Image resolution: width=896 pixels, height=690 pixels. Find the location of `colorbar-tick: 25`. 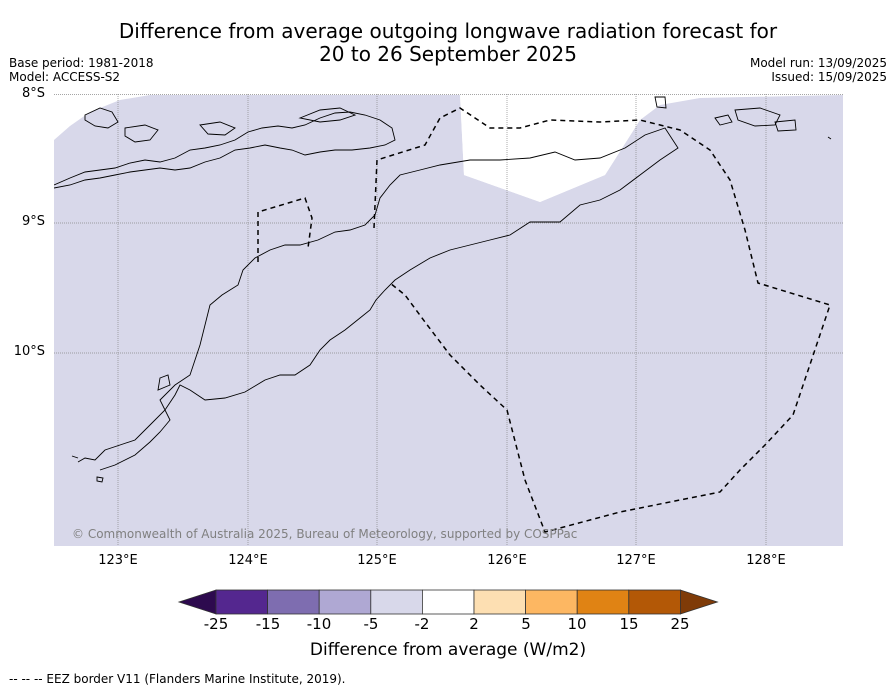

colorbar-tick: 25 is located at coordinates (680, 624).